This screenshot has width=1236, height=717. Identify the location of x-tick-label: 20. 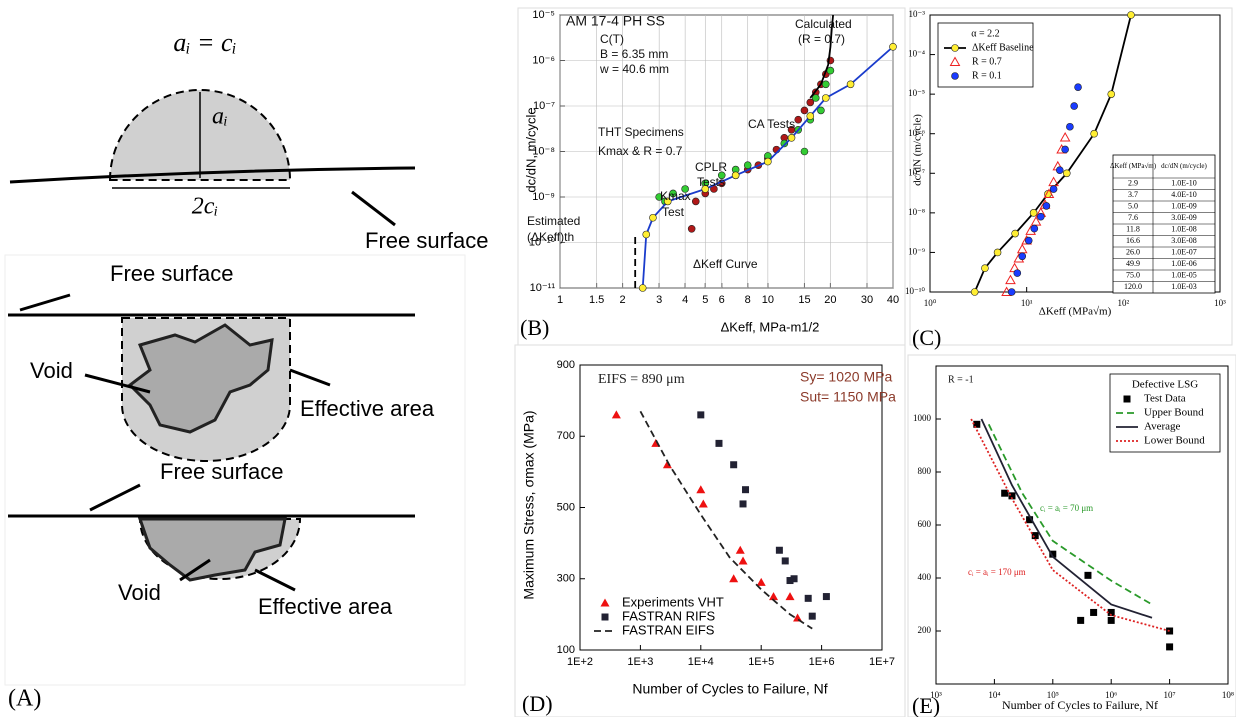
(830, 300).